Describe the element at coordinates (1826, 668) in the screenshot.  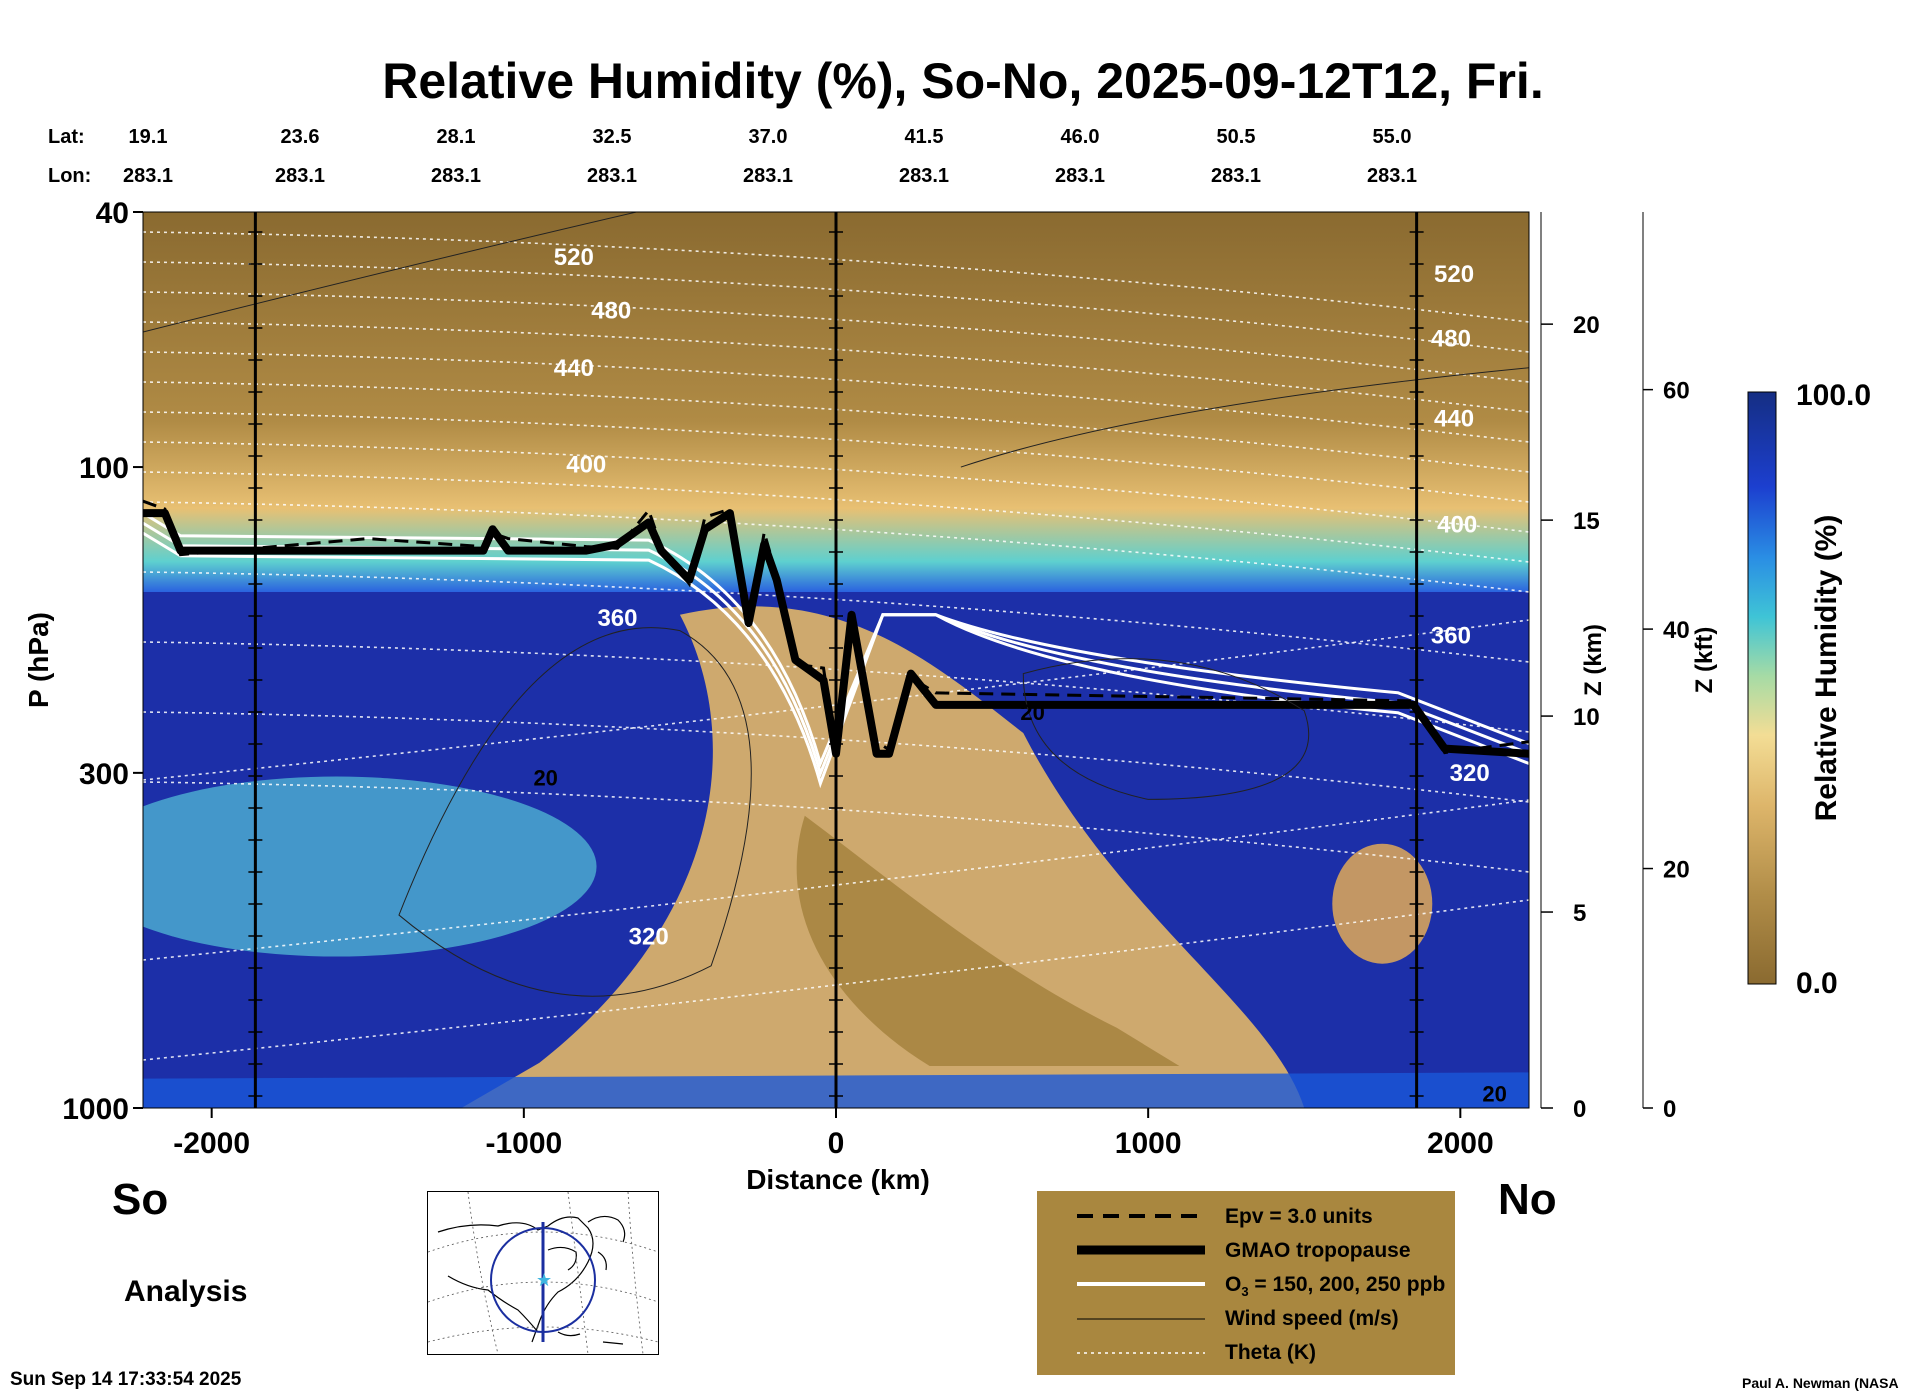
I see `colorbar-label: Relative Humidity (%)` at that location.